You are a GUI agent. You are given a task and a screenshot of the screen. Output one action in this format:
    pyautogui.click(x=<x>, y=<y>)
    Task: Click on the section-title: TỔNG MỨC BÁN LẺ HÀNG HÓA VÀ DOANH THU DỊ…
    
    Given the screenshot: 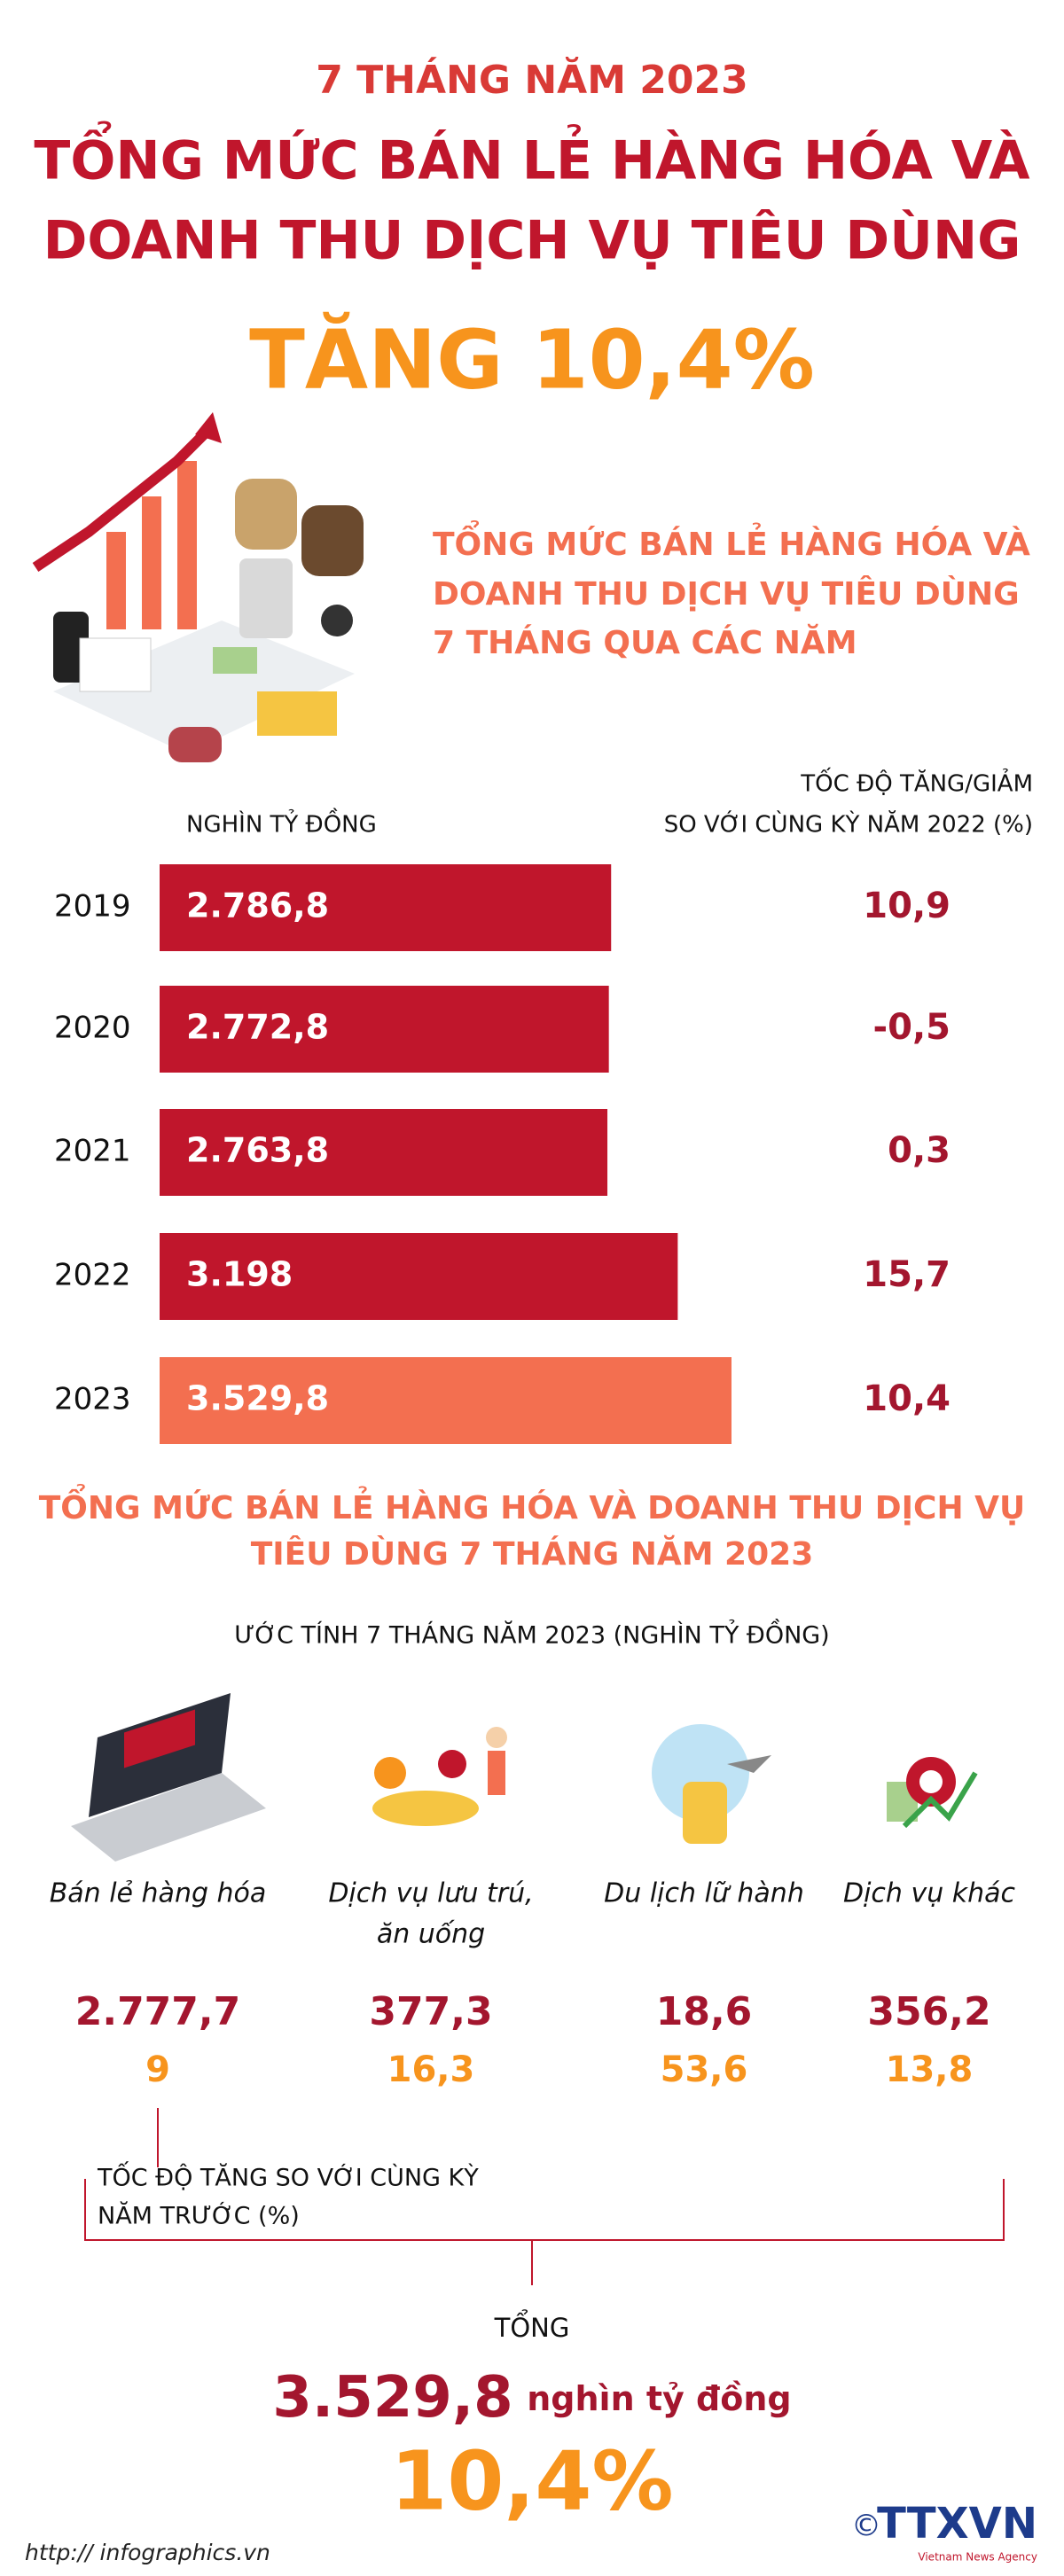 What is the action you would take?
    pyautogui.click(x=532, y=1505)
    